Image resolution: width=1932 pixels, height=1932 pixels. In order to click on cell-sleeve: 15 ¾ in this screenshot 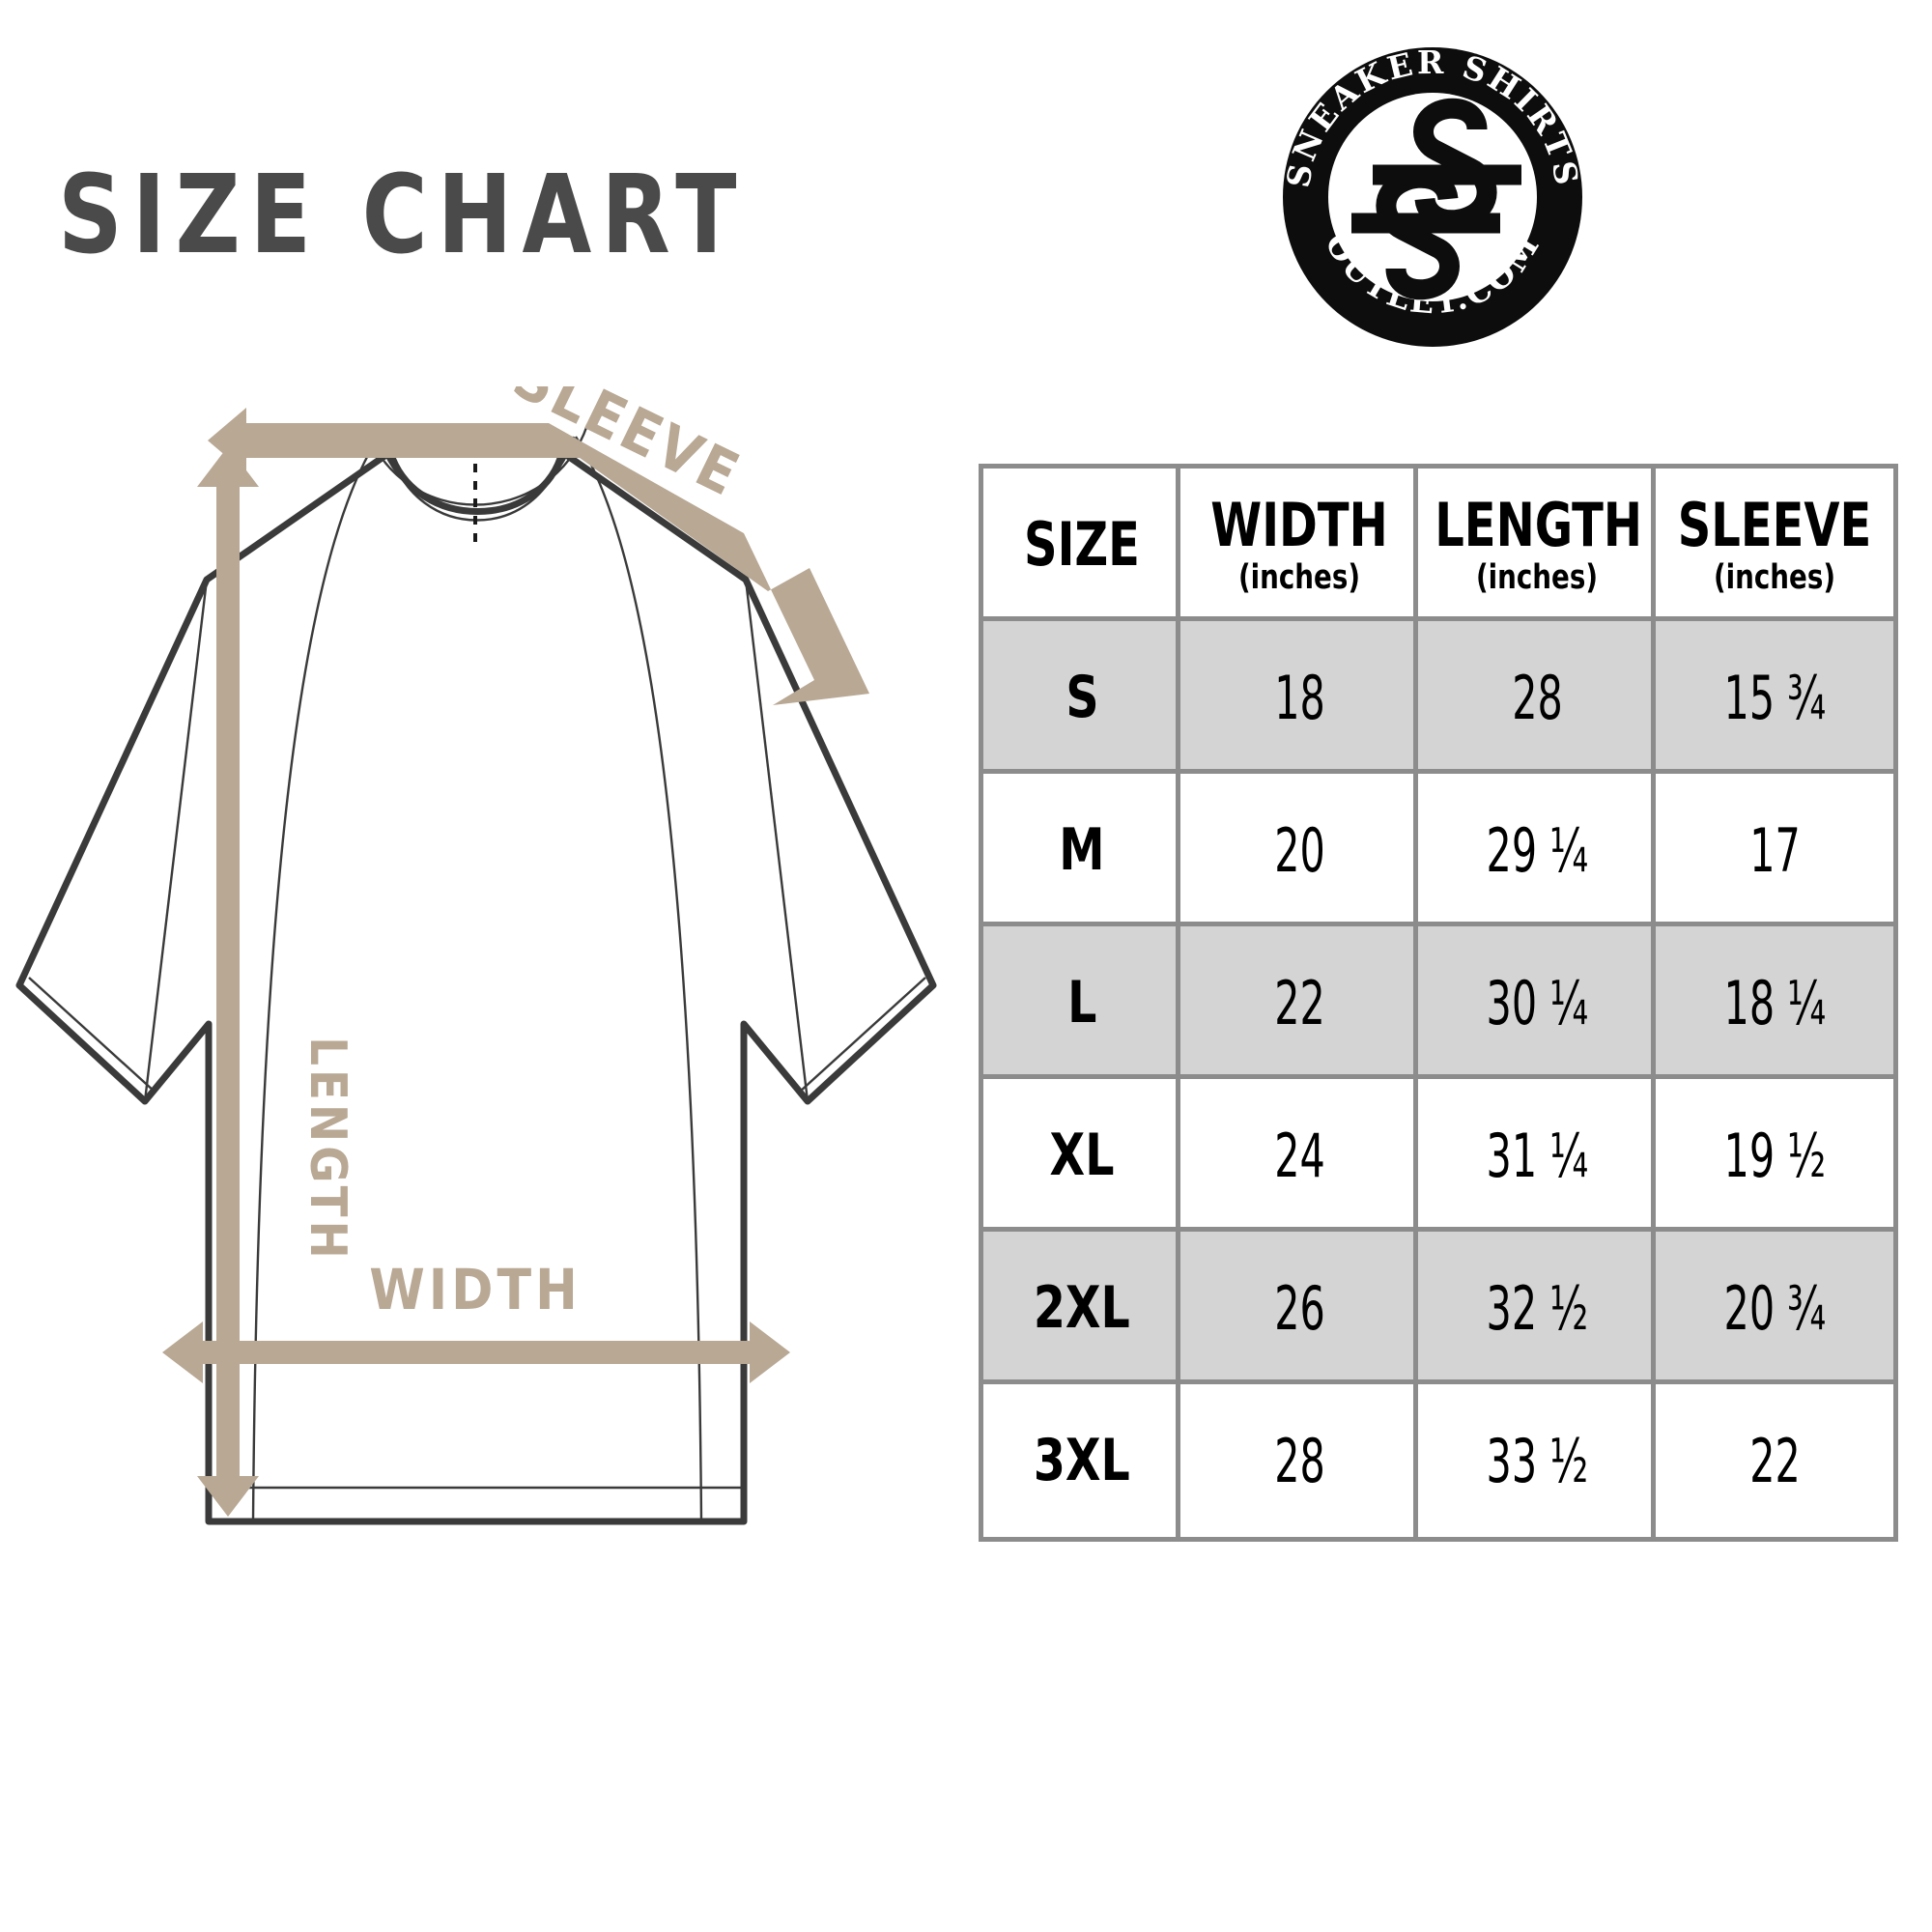, I will do `click(1774, 697)`.